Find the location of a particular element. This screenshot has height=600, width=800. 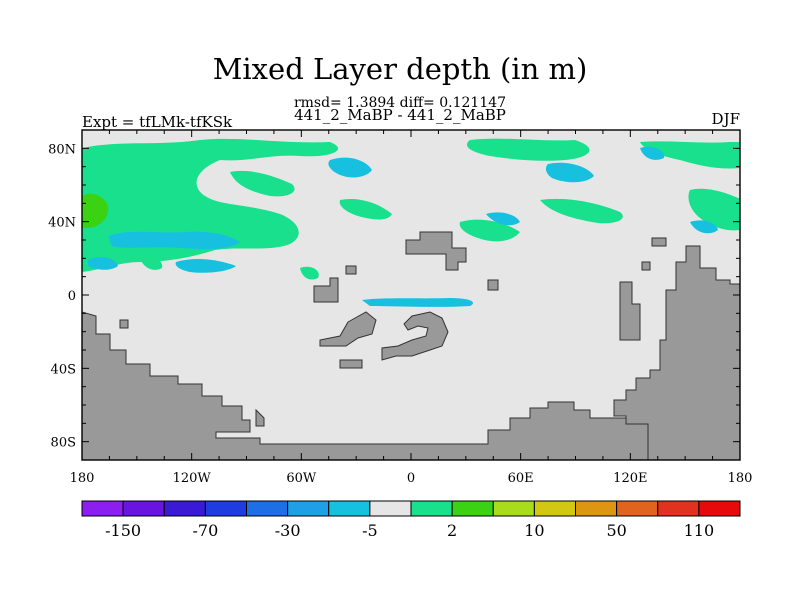

y-tick-label: 80S is located at coordinates (63, 443).